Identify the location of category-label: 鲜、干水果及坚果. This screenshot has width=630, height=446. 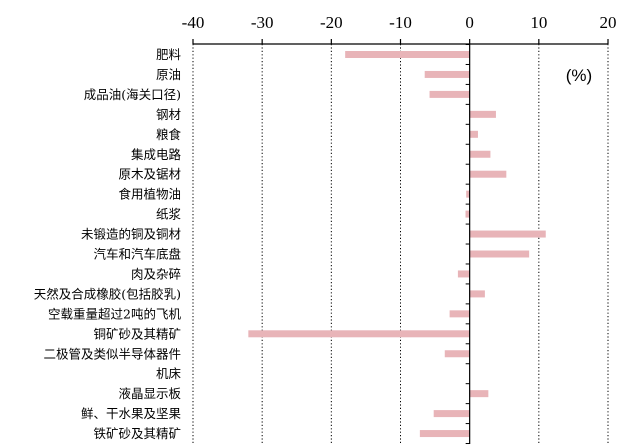
(131, 413).